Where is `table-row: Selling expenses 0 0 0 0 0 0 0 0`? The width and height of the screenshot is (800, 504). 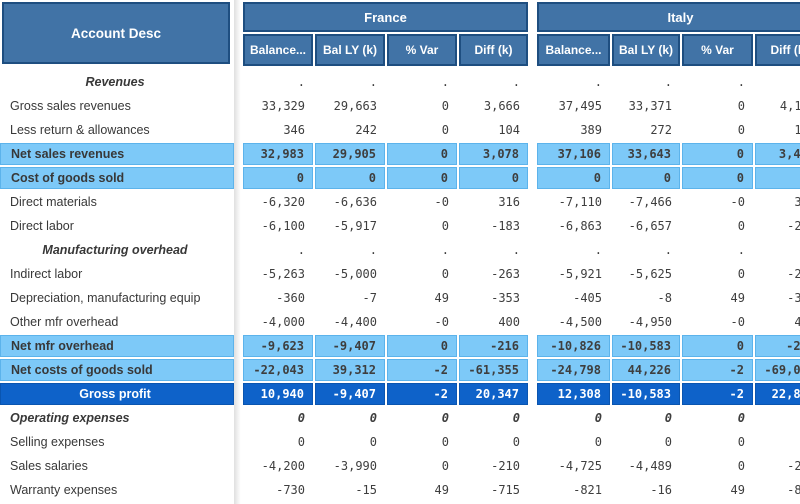
table-row: Selling expenses 0 0 0 0 0 0 0 0 is located at coordinates (400, 442).